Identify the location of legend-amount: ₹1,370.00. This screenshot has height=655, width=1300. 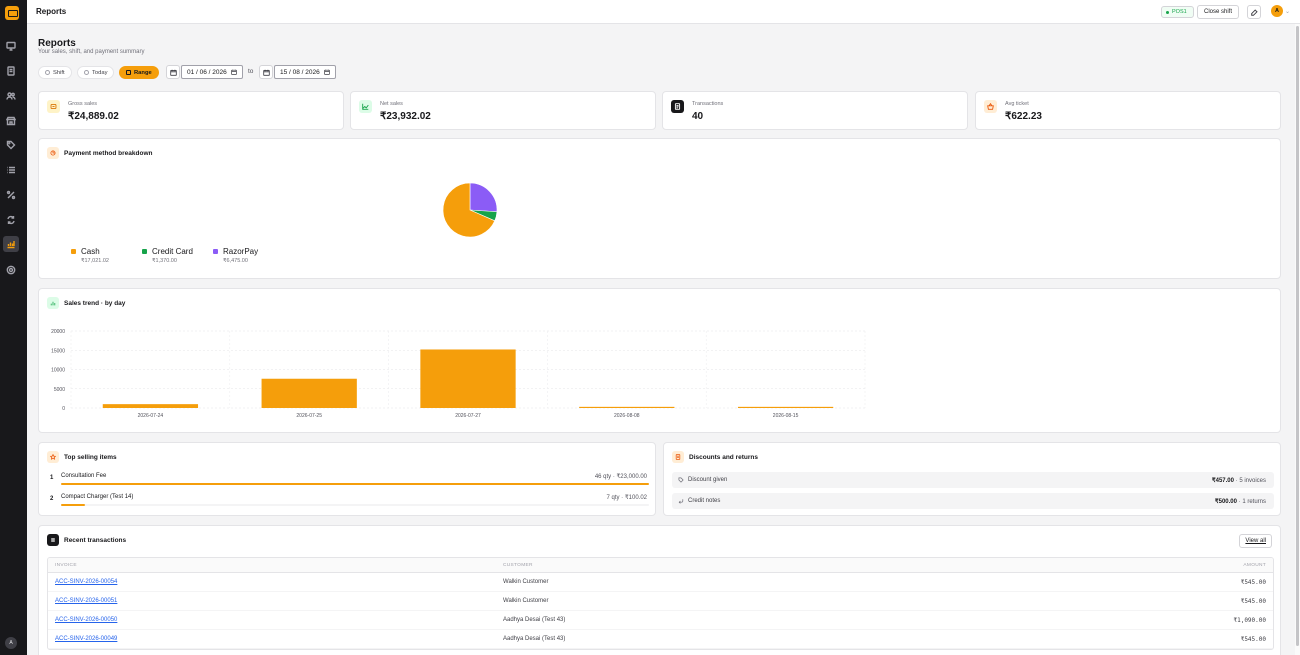
(164, 261).